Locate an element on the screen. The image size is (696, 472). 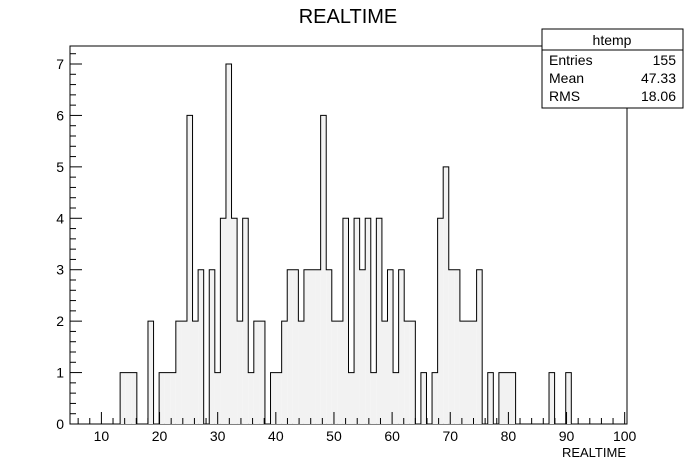
x-tick-label: 70 is located at coordinates (450, 436).